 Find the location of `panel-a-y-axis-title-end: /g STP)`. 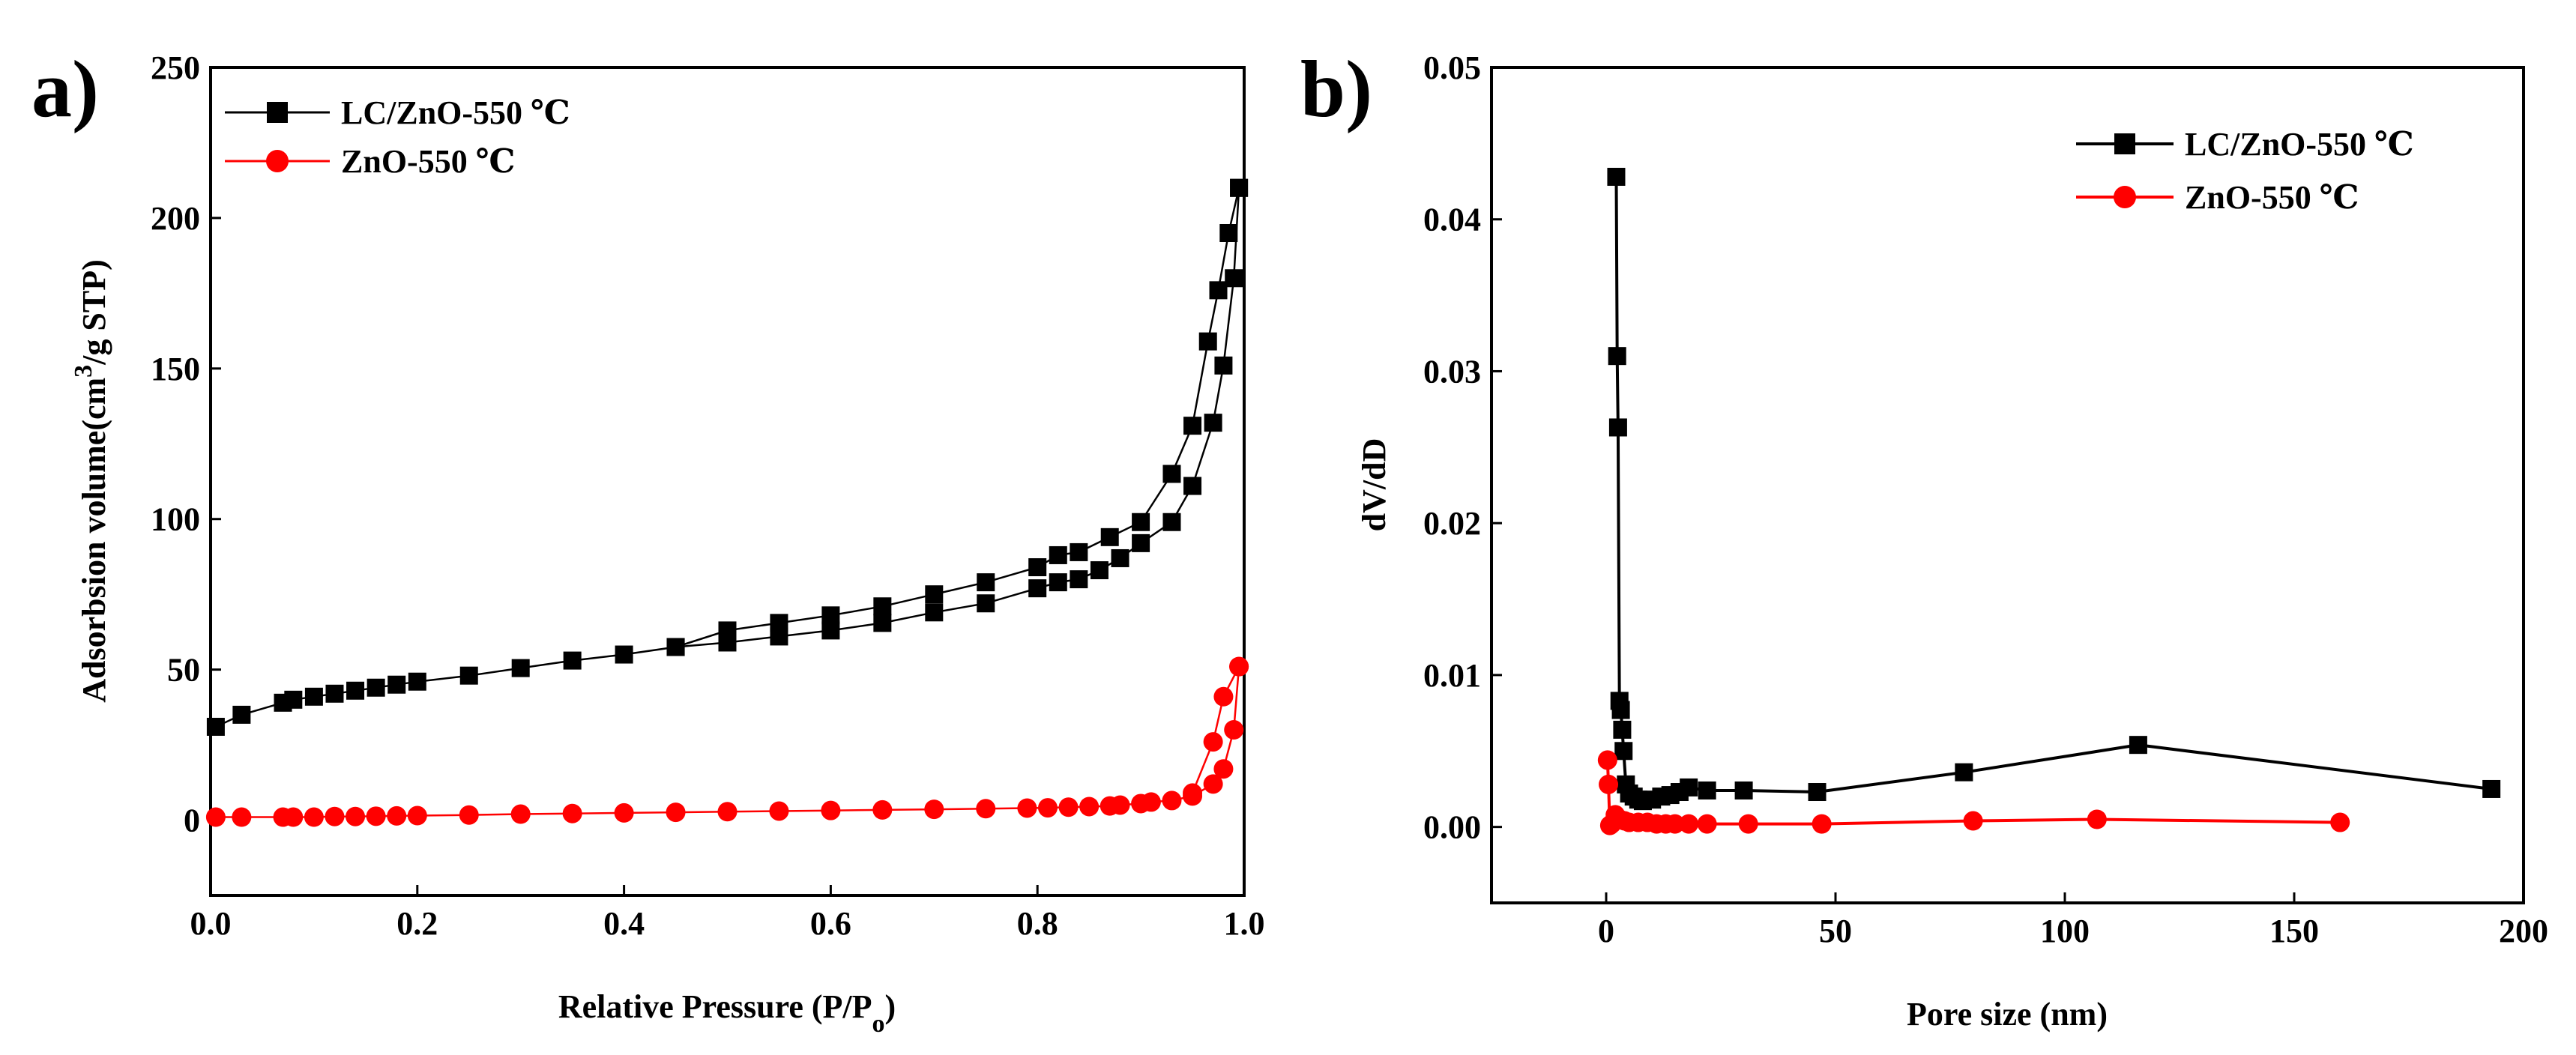

panel-a-y-axis-title-end: /g STP) is located at coordinates (94, 312).